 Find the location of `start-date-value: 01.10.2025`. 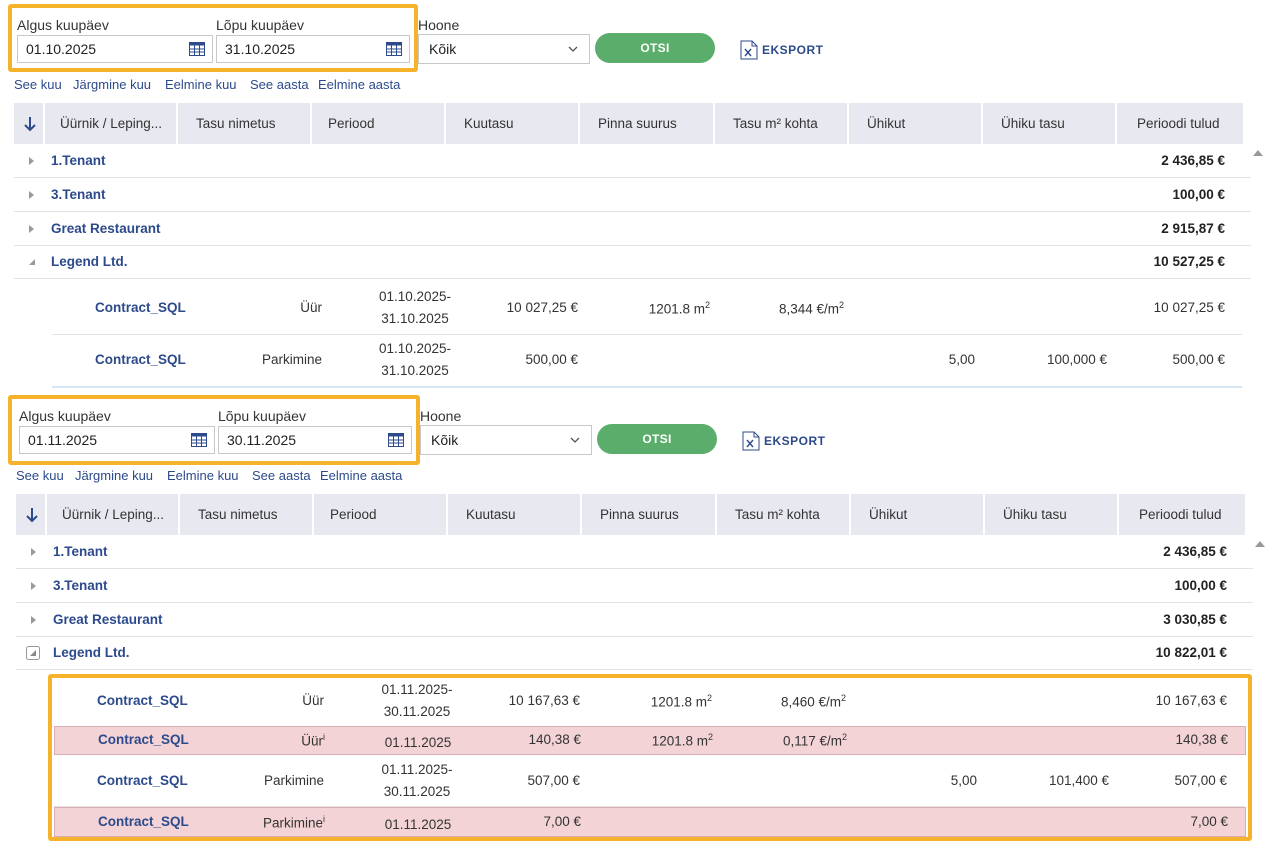

start-date-value: 01.10.2025 is located at coordinates (61, 49).